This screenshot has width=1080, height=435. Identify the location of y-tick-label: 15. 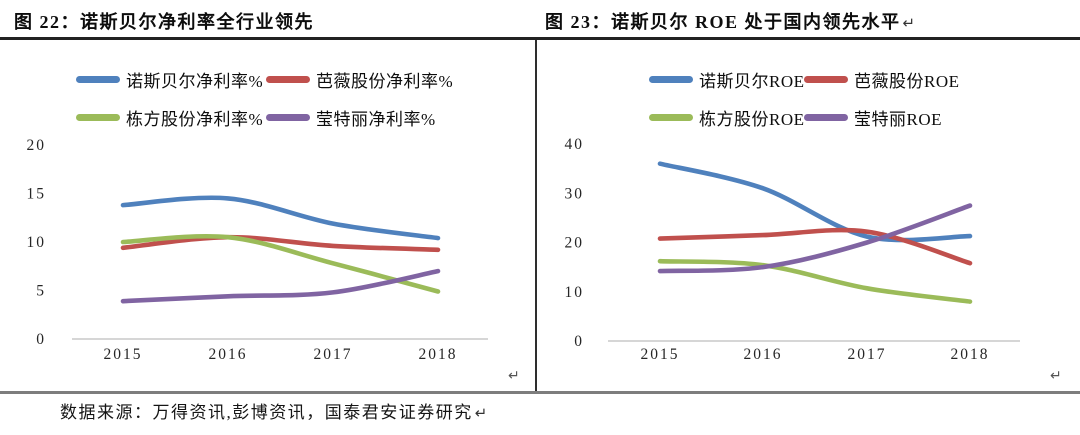
(37, 194).